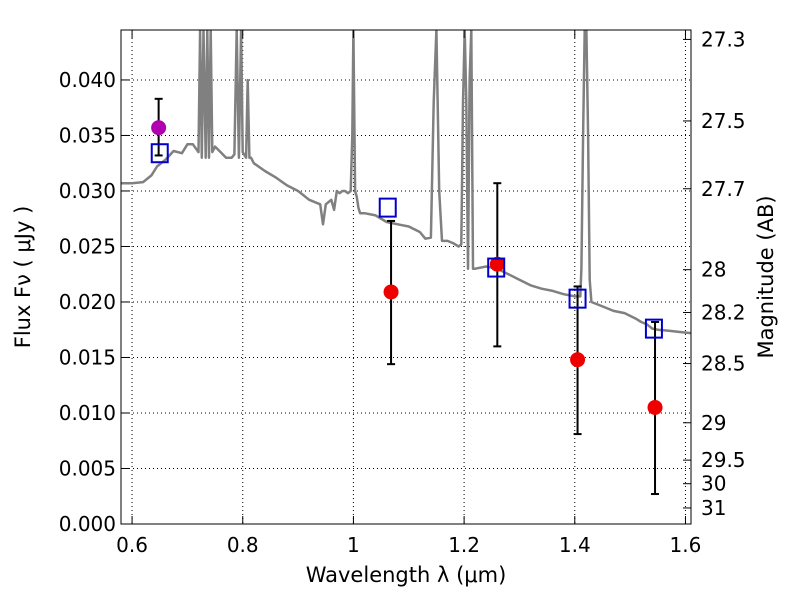 The width and height of the screenshot is (800, 600). I want to click on y2-axis-label: Magnitude (AB), so click(766, 276).